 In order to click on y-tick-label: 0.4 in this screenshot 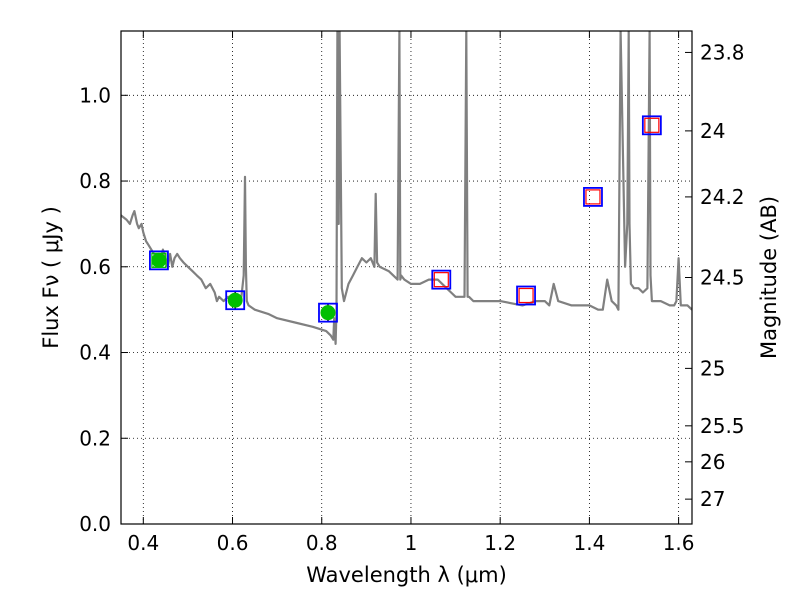, I will do `click(95, 353)`.